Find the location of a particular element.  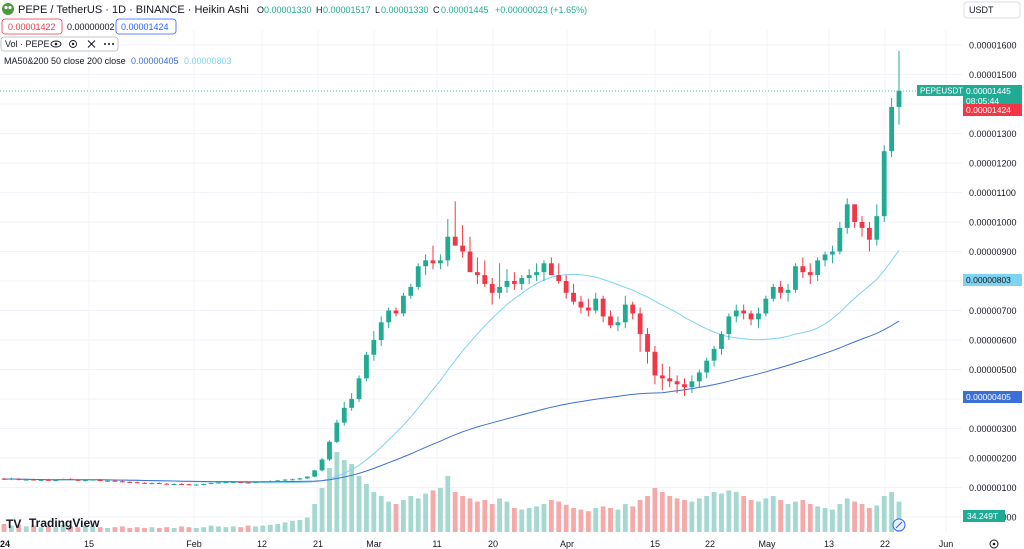

currency-button is located at coordinates (992, 10).